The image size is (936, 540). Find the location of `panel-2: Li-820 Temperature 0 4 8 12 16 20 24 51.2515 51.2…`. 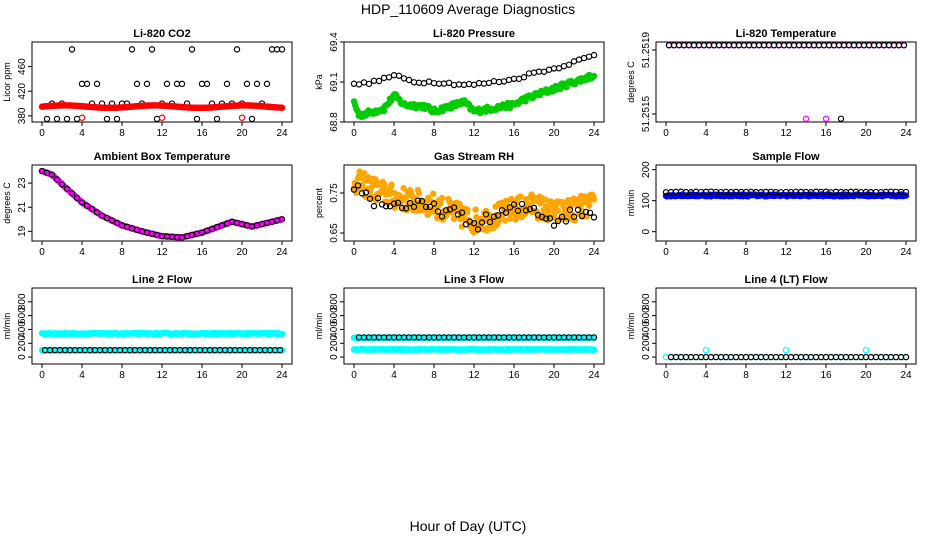

panel-2: Li-820 Temperature 0 4 8 12 16 20 24 51.2515 51.2… is located at coordinates (771, 83).